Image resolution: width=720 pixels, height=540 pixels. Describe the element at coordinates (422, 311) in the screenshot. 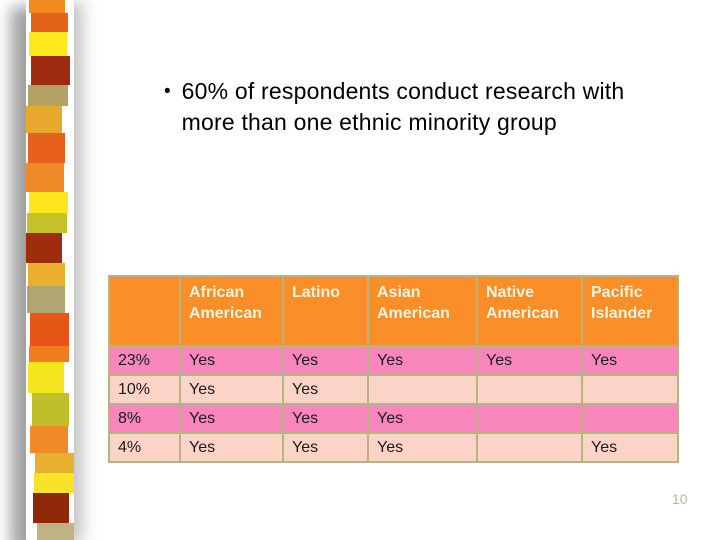

I see `header-cell-asian-american: Asian American` at that location.